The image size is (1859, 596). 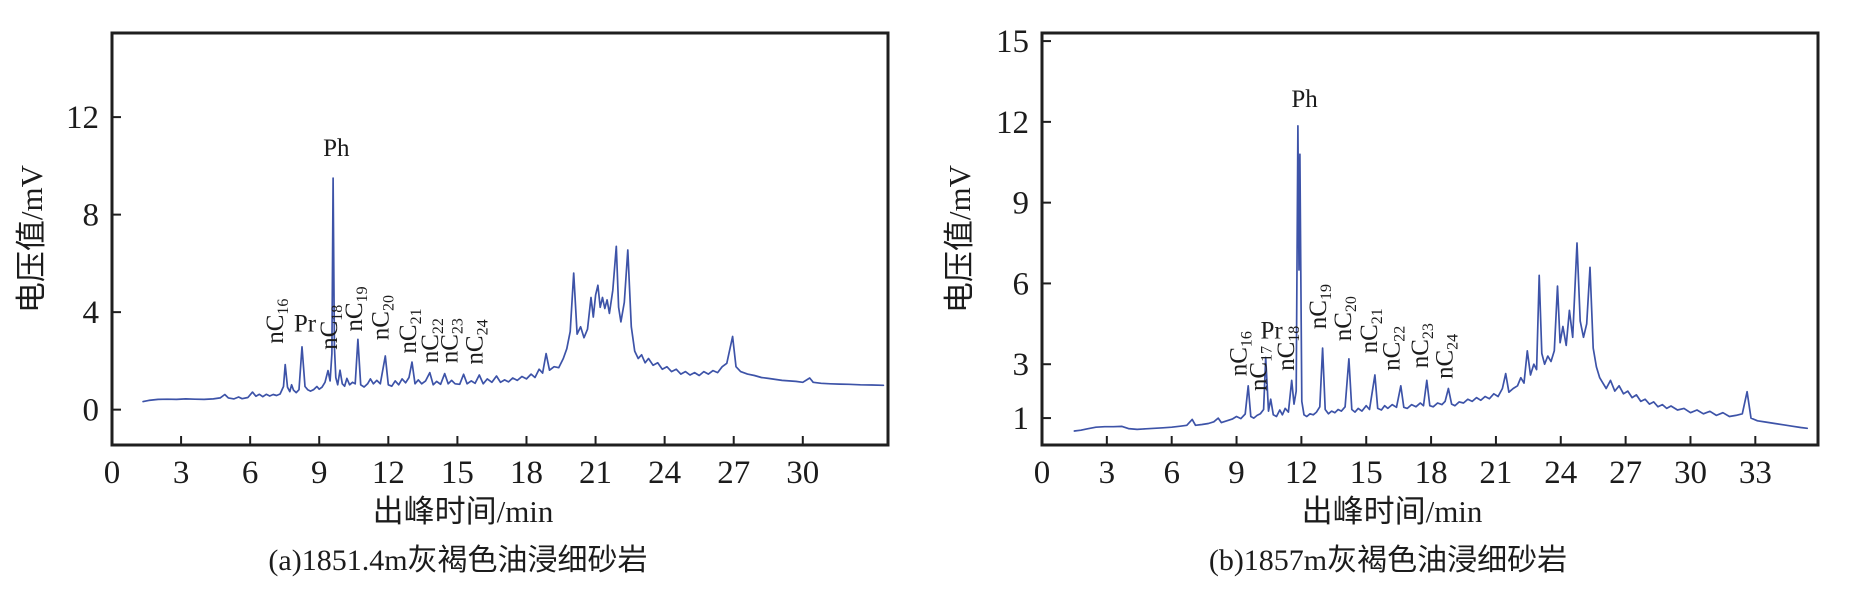 I want to click on y-axis-title-a: 电压值/mV, so click(x=31, y=238).